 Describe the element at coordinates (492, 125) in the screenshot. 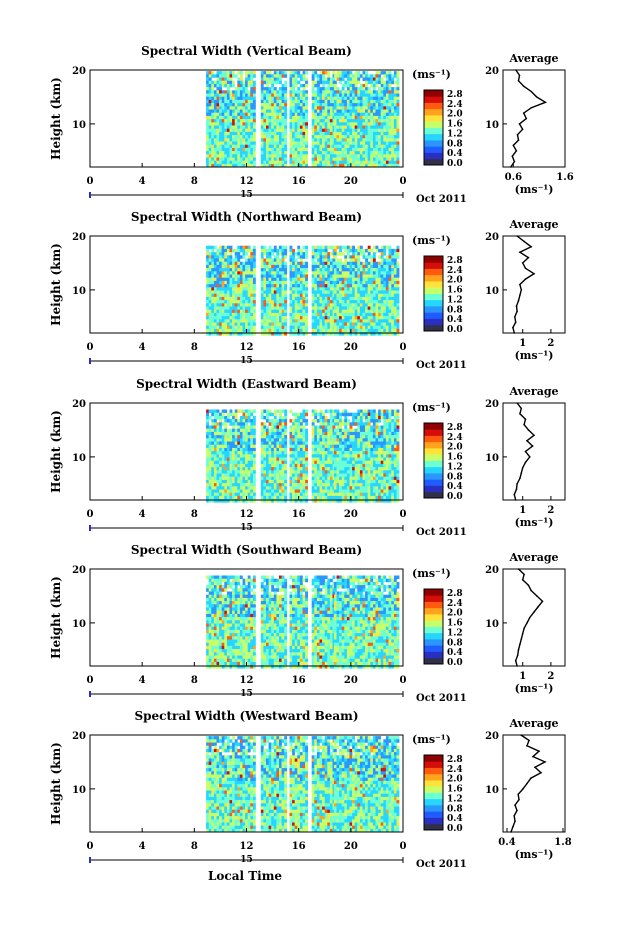

I see `average-y-tick-label: 10` at that location.